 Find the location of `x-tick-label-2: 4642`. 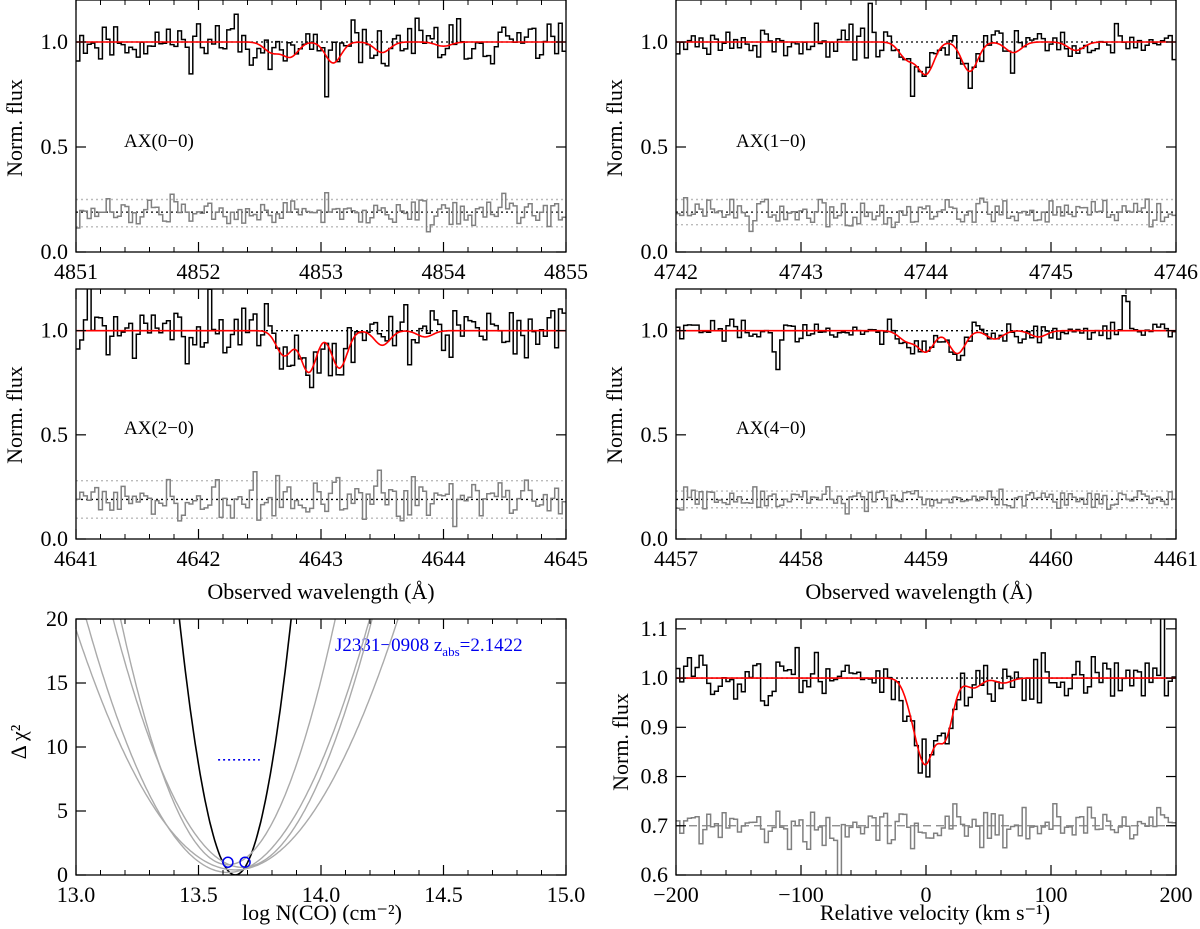

x-tick-label-2: 4642 is located at coordinates (199, 558).